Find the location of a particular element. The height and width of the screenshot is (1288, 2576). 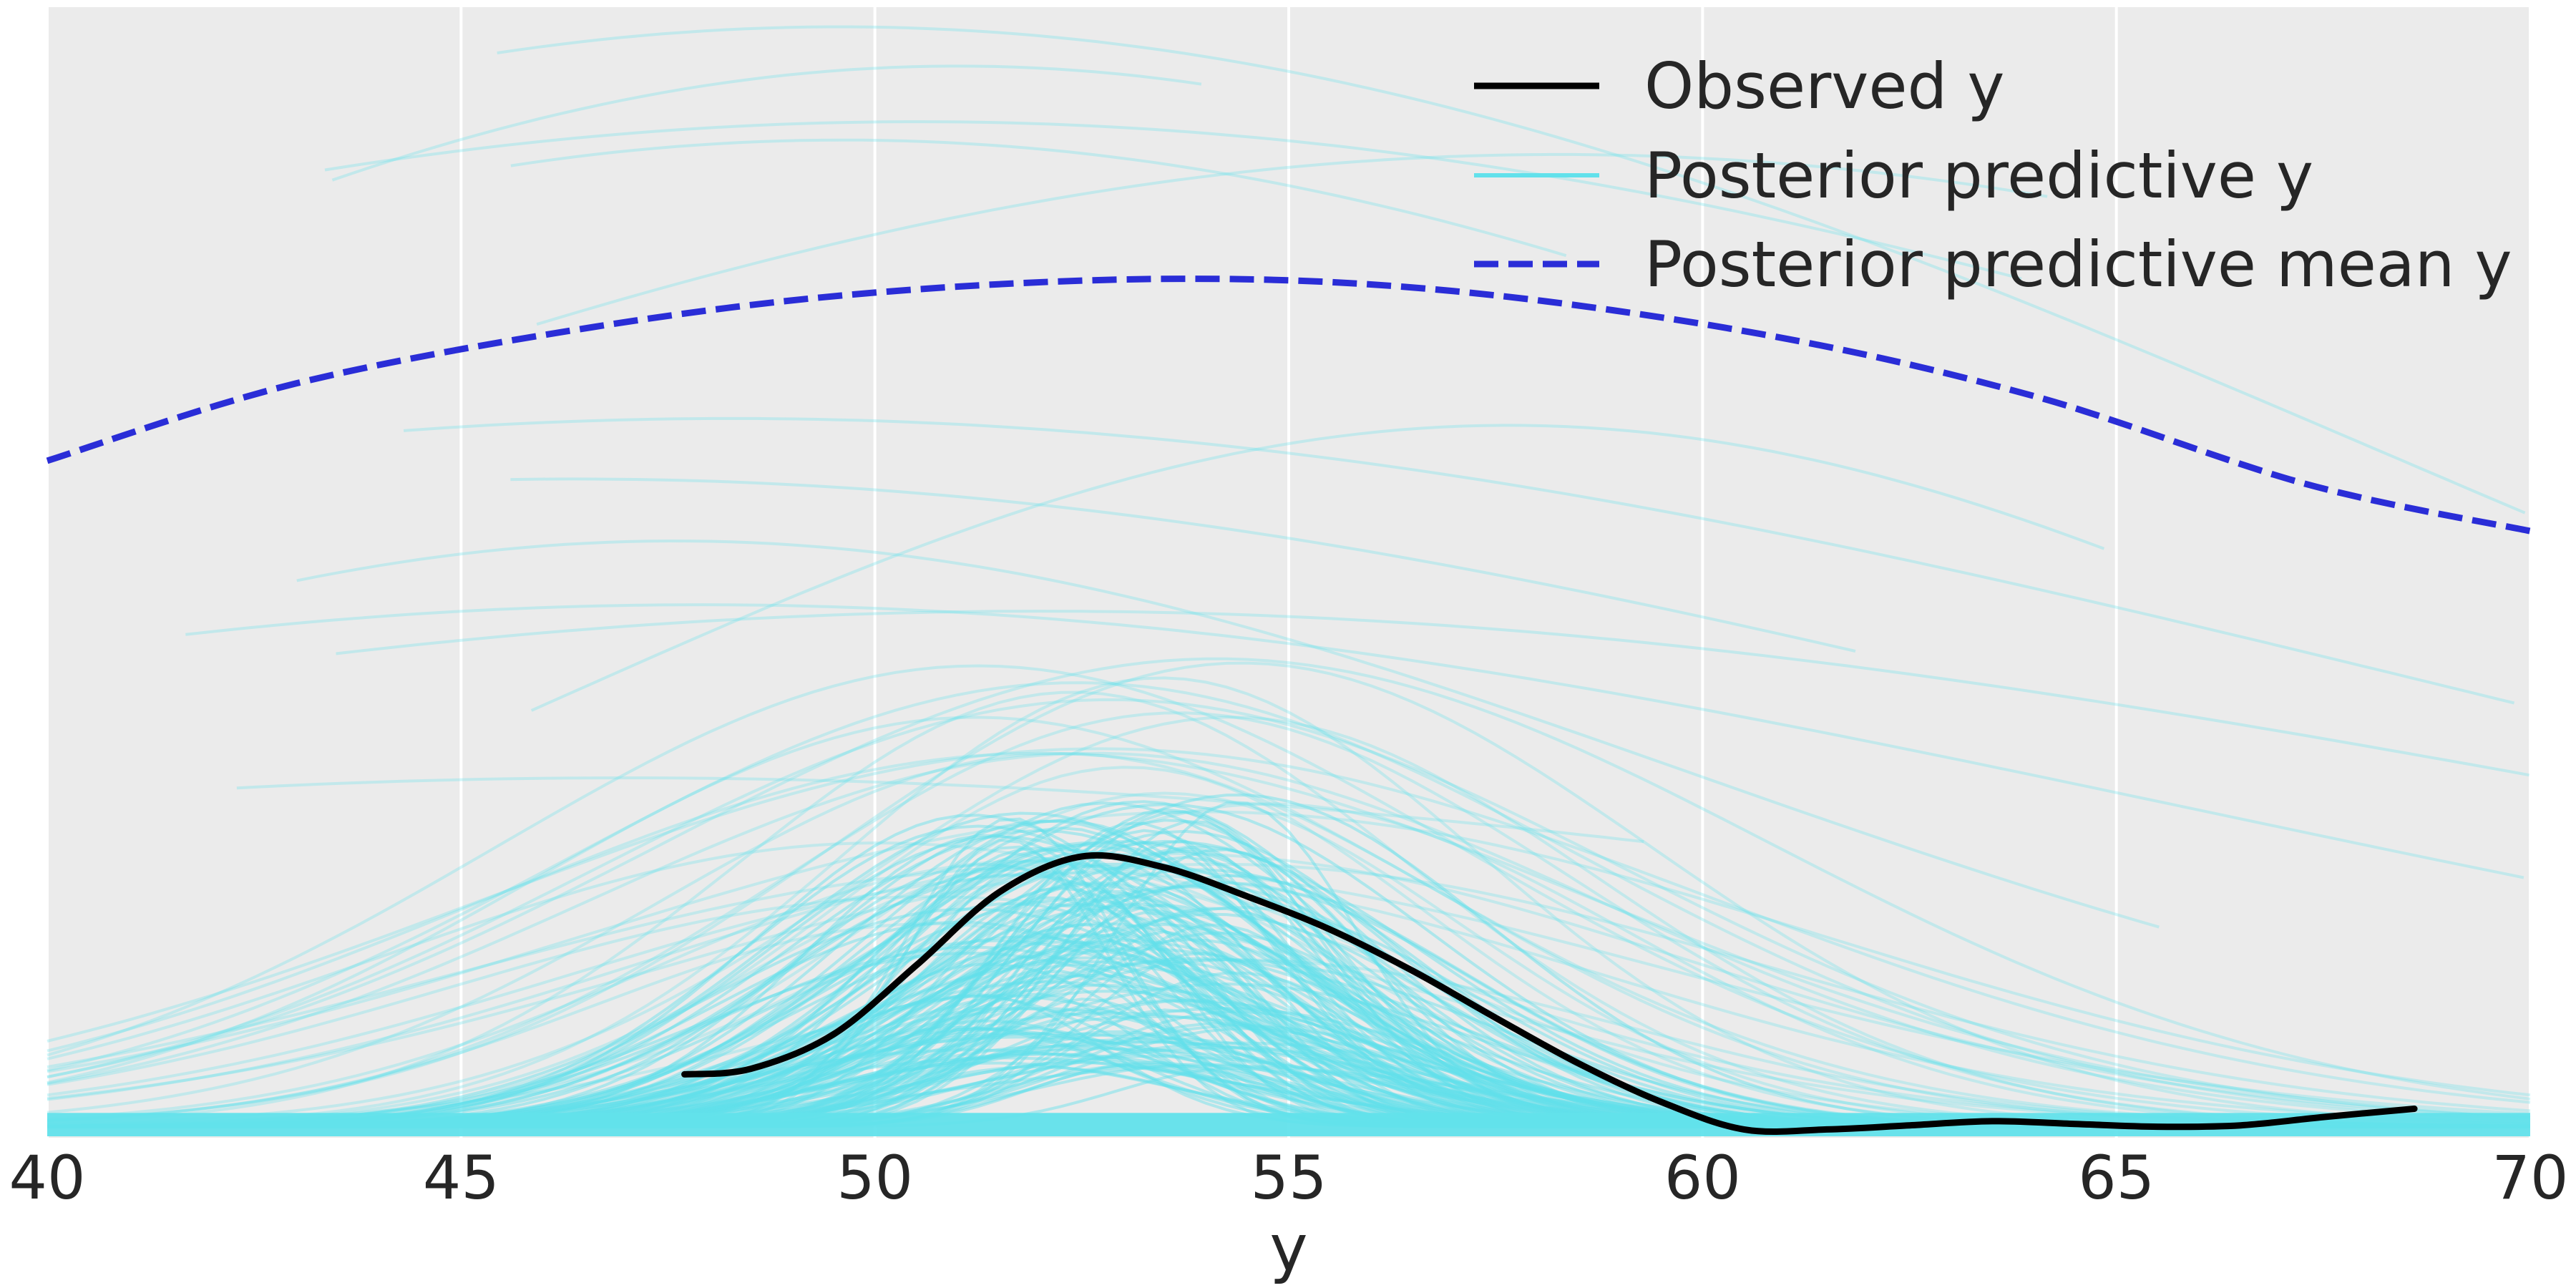

observed-line is located at coordinates (1550, 994).